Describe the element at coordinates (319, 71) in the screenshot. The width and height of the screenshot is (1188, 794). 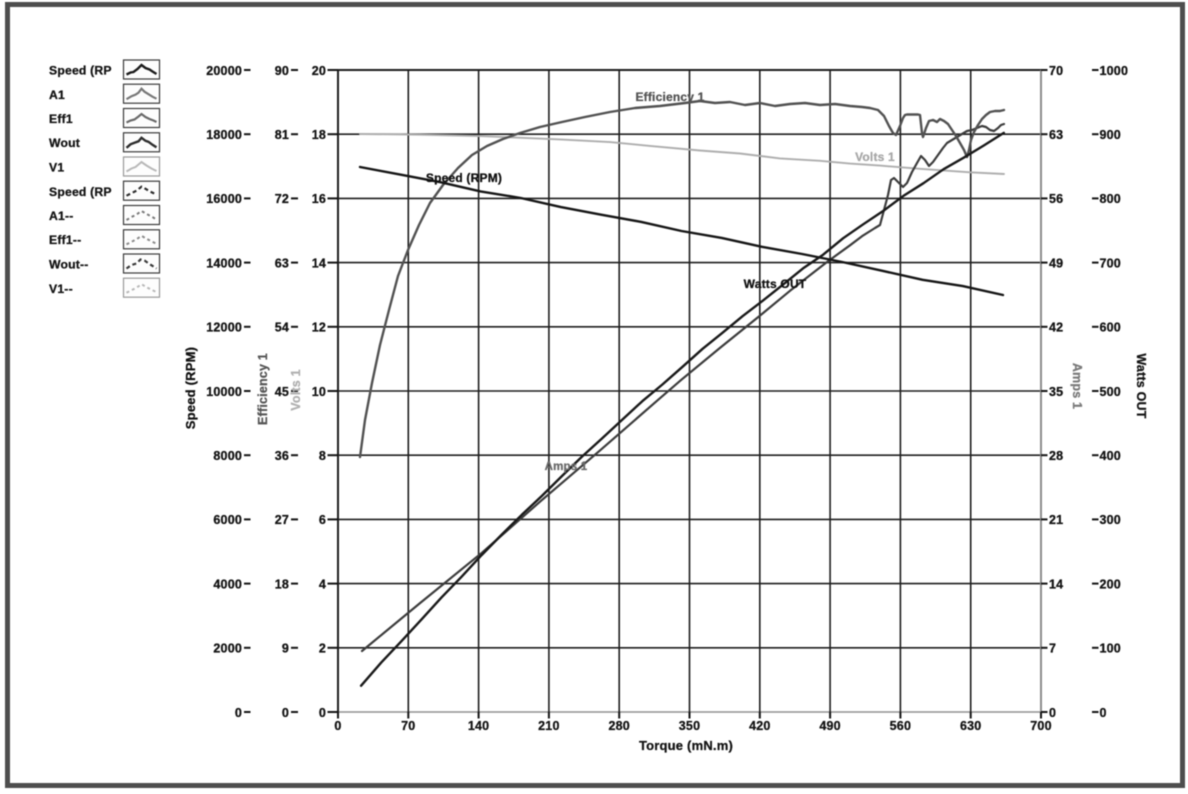
I see `svg-text: 20` at that location.